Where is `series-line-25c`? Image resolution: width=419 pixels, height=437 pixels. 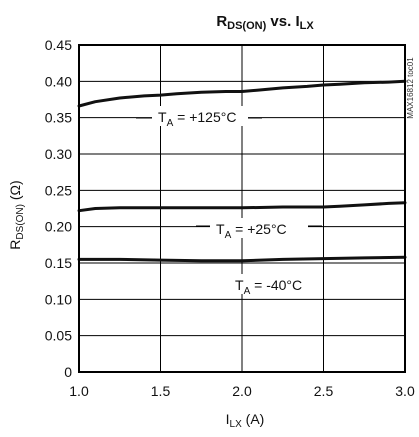
series-line-25c is located at coordinates (242, 207).